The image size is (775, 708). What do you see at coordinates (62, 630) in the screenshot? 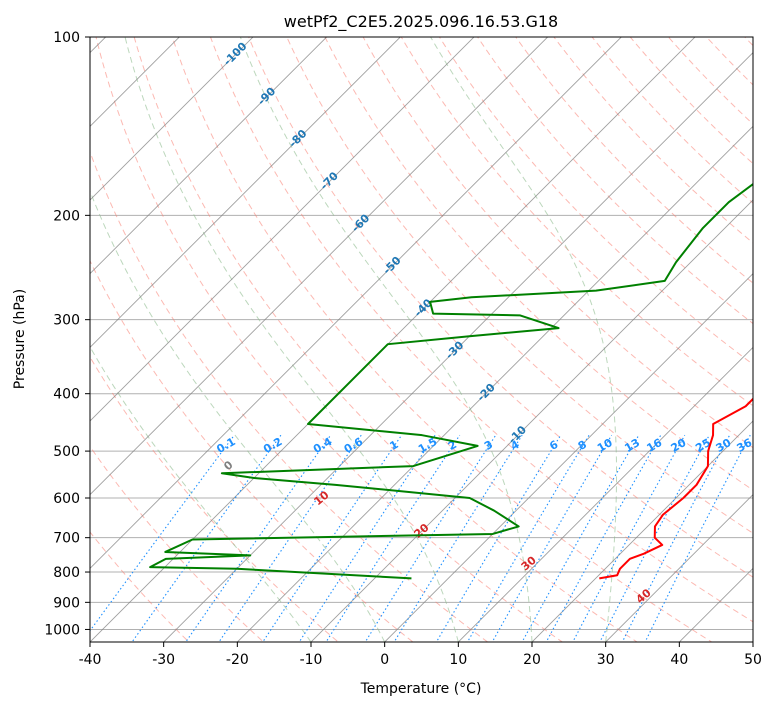
I see `y-tick-label: 1000` at bounding box center [62, 630].